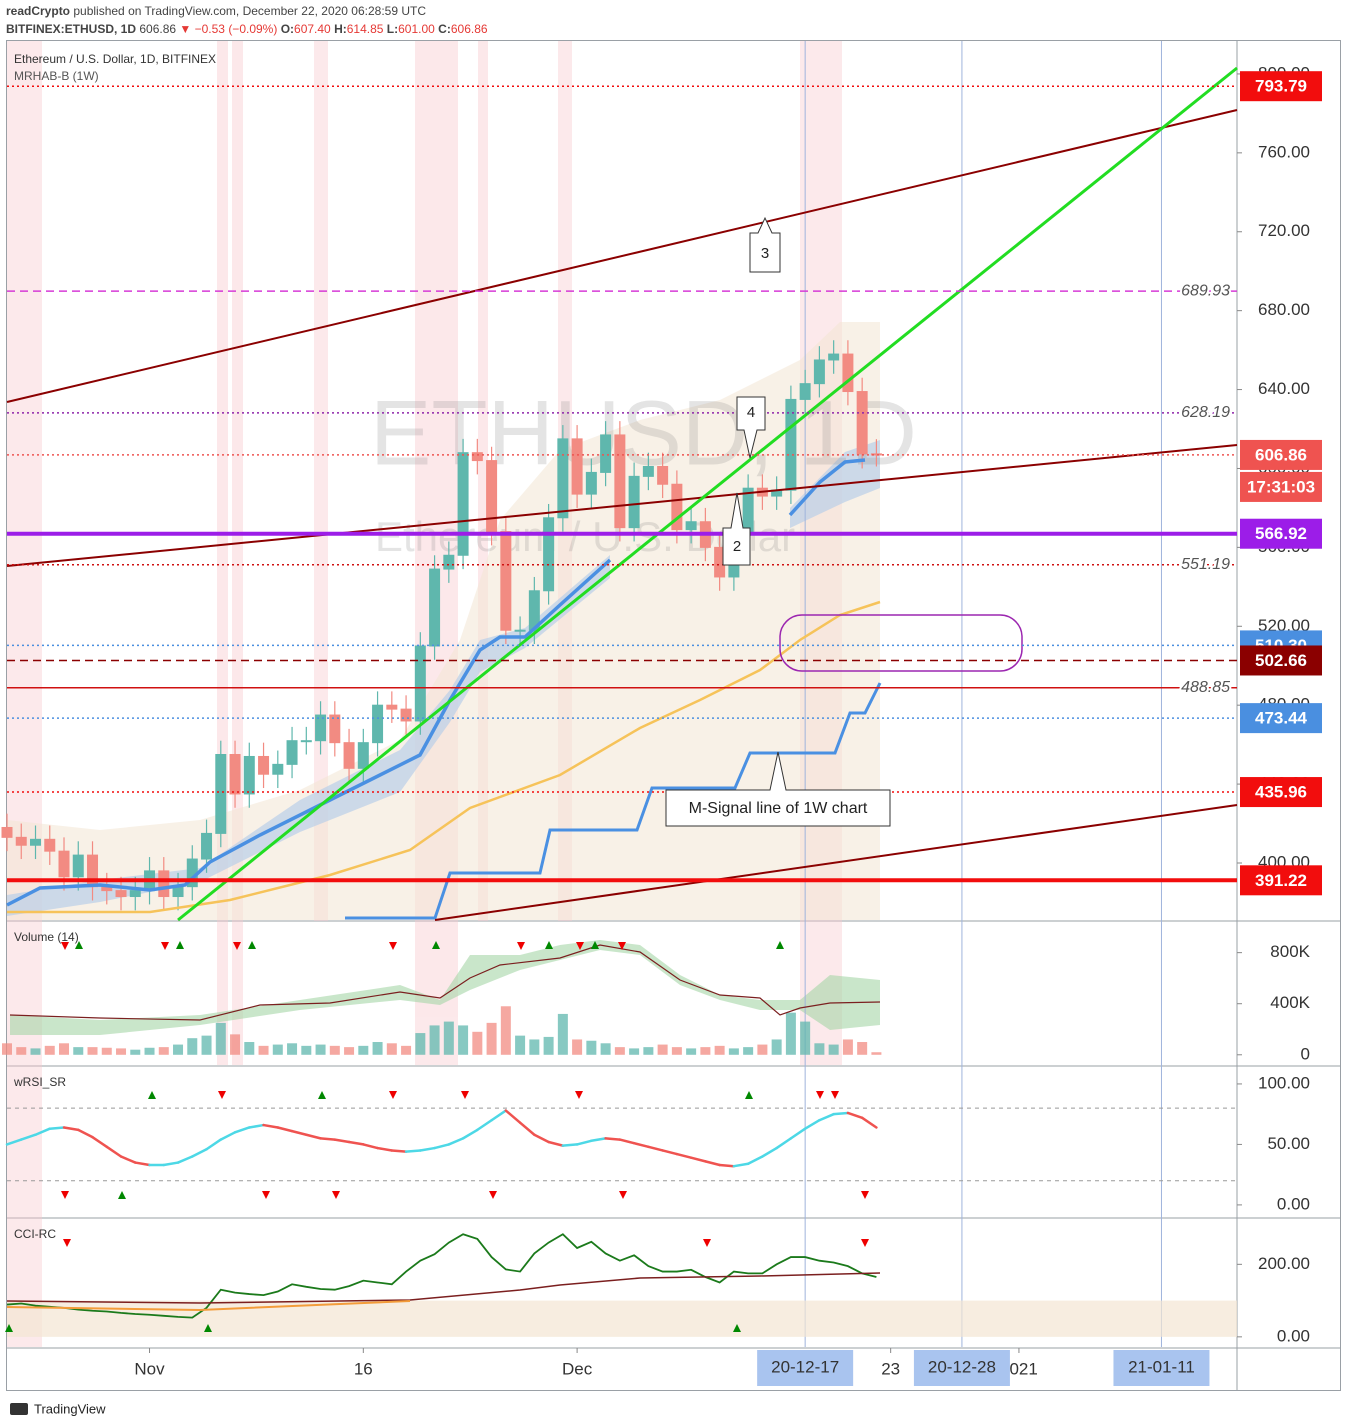 This screenshot has width=1348, height=1428. What do you see at coordinates (1205, 290) in the screenshot?
I see `level-label: 689.93` at bounding box center [1205, 290].